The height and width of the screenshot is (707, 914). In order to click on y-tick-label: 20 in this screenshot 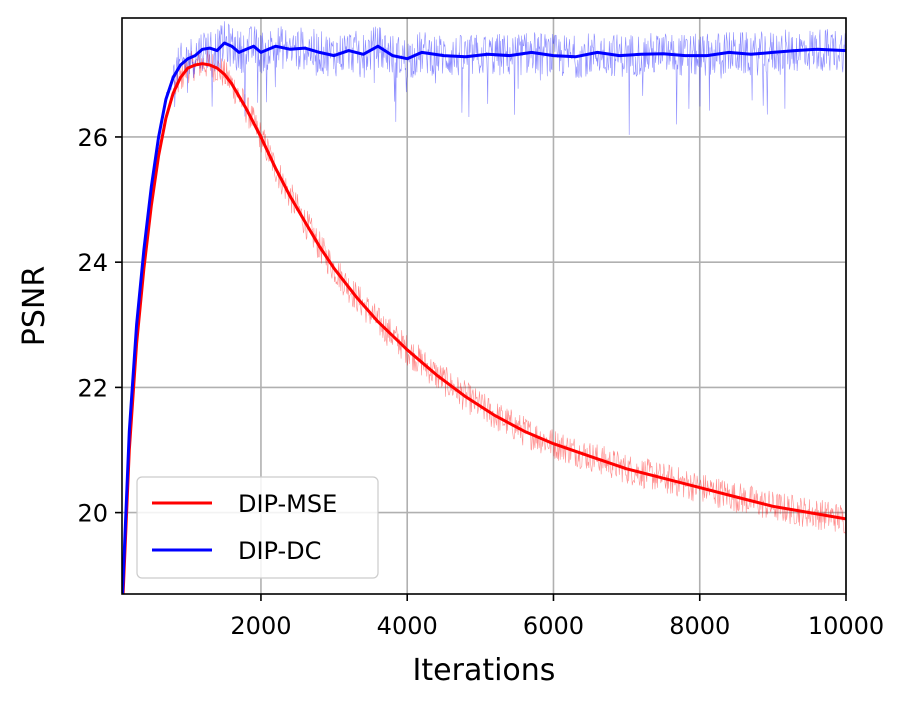, I will do `click(92, 514)`.